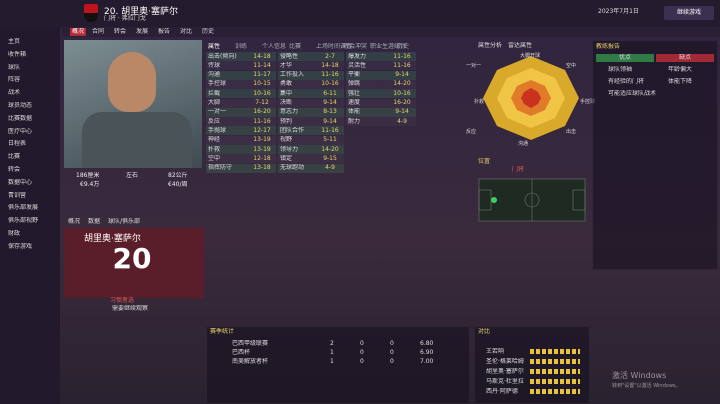  I want to click on attribute-value: 9-15, so click(330, 158).